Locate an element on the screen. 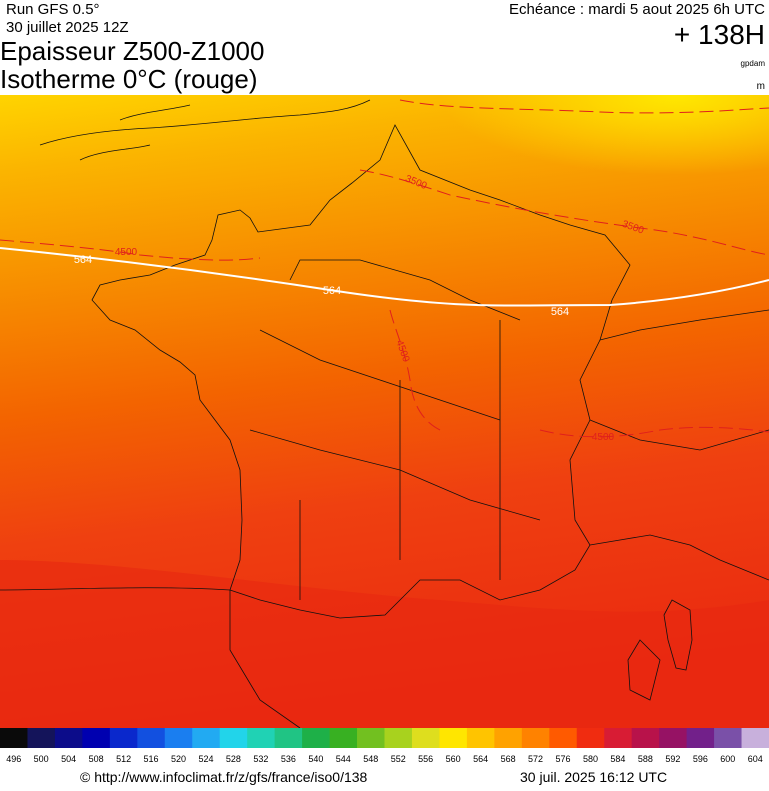 Image resolution: width=769 pixels, height=791 pixels. colorbar-label: 536 is located at coordinates (288, 759).